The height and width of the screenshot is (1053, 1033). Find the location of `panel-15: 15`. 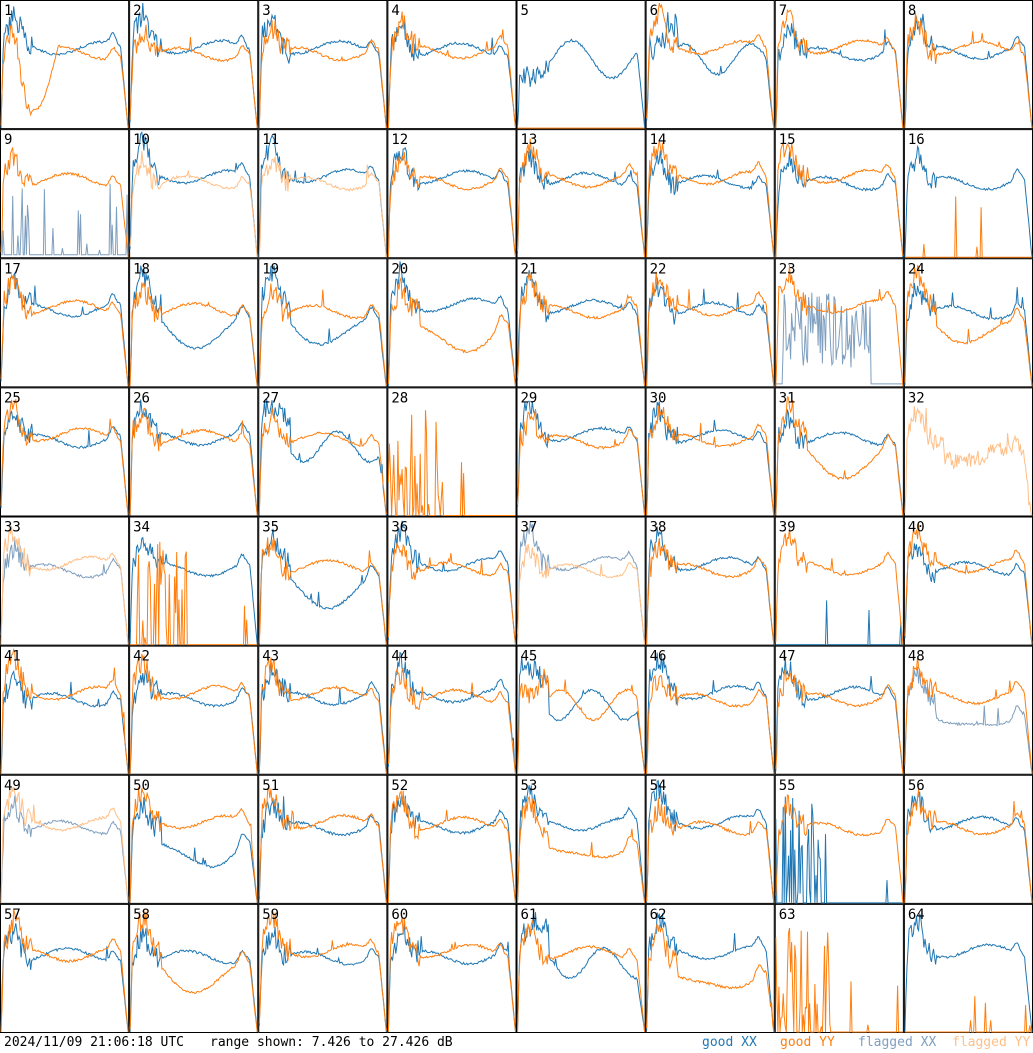

panel-15: 15 is located at coordinates (839, 194).